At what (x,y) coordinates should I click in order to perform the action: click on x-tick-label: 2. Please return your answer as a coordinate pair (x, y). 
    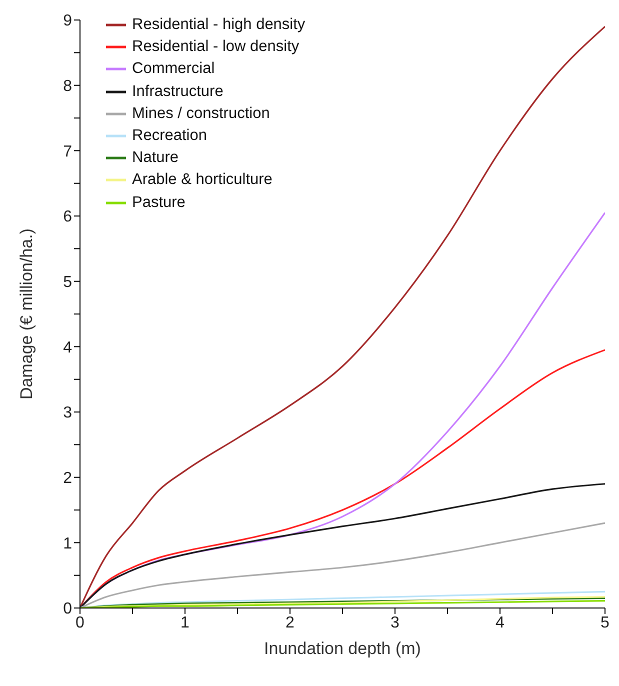
    Looking at the image, I should click on (290, 623).